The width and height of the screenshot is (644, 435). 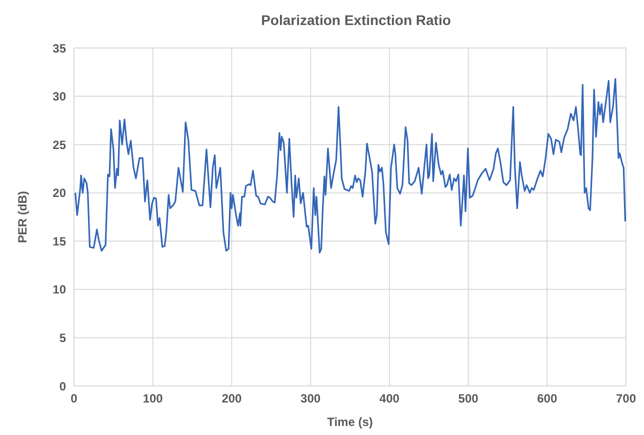 I want to click on y-tick-label: 30, so click(x=59, y=97).